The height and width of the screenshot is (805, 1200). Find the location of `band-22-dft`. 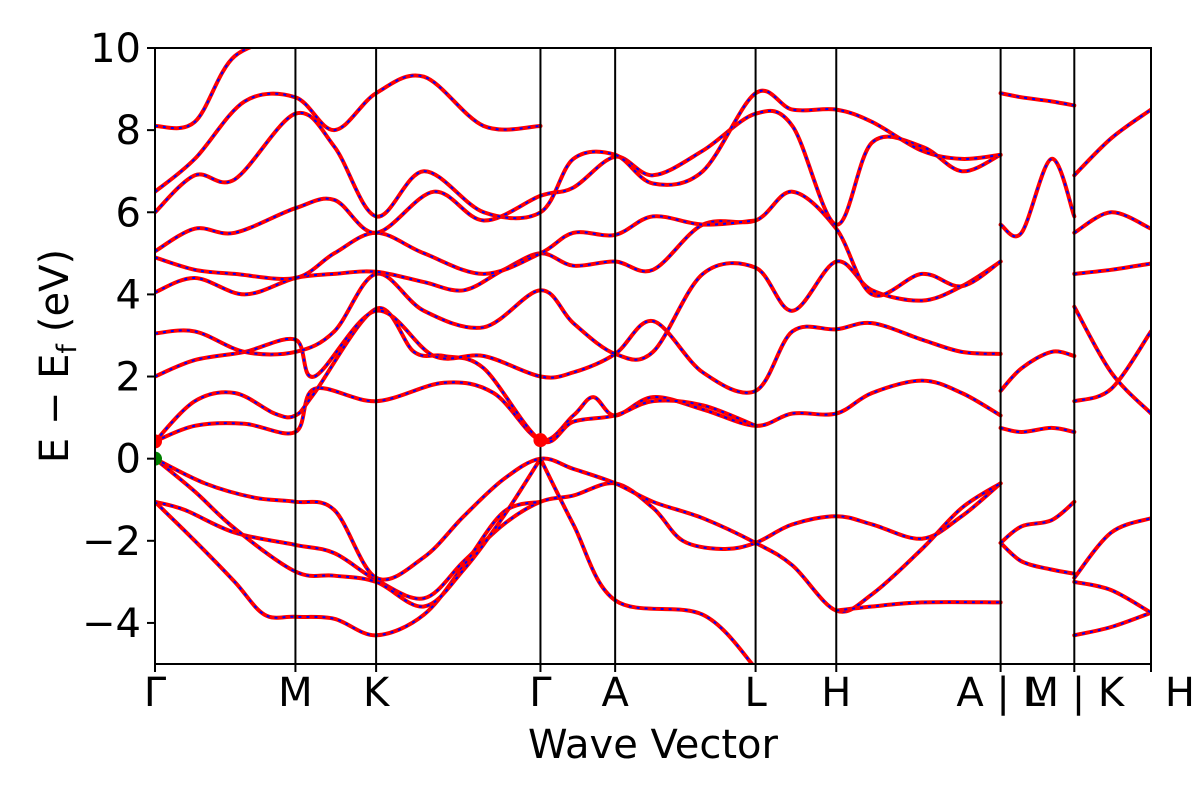

band-22-dft is located at coordinates (1111, 624).